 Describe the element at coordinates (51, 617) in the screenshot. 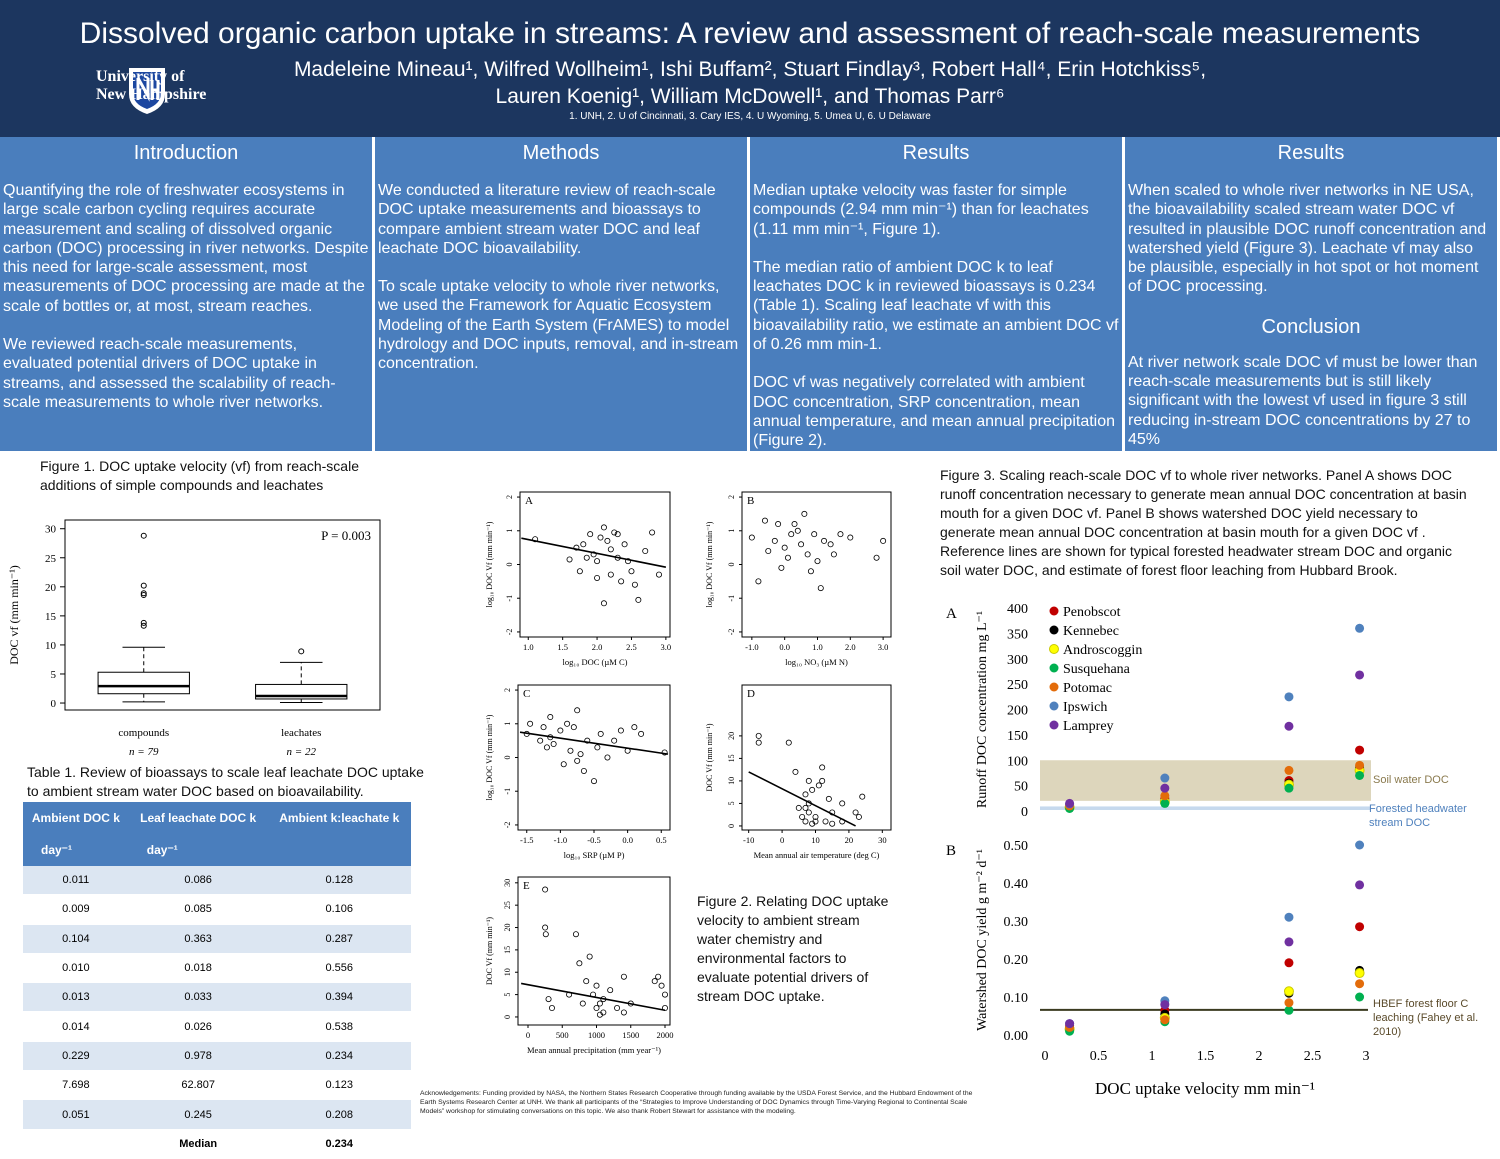

I see `y-tick-label: 15` at that location.